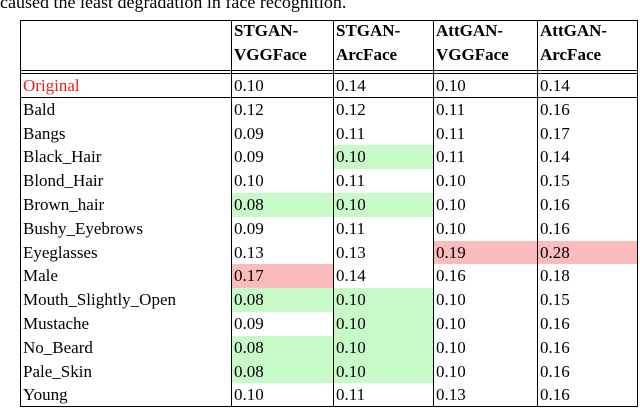 This screenshot has width=640, height=411. Describe the element at coordinates (40, 276) in the screenshot. I see `row-label: Male` at that location.